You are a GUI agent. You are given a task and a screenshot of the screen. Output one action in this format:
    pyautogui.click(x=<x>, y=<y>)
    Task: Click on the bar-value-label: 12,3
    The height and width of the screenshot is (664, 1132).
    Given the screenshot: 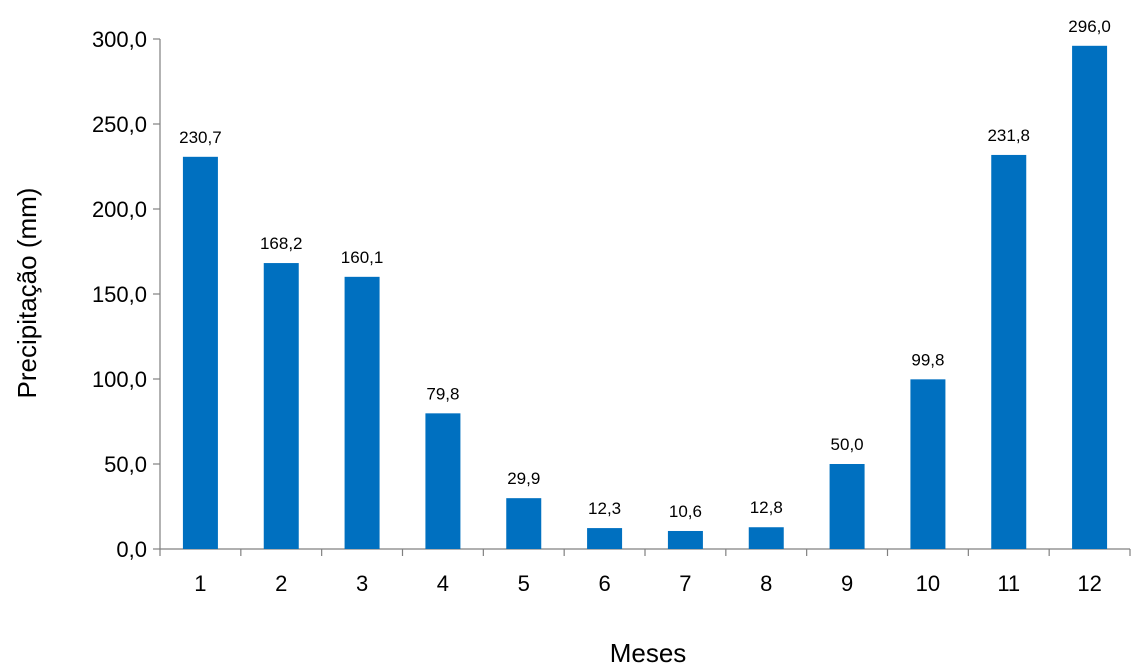 What is the action you would take?
    pyautogui.click(x=604, y=508)
    